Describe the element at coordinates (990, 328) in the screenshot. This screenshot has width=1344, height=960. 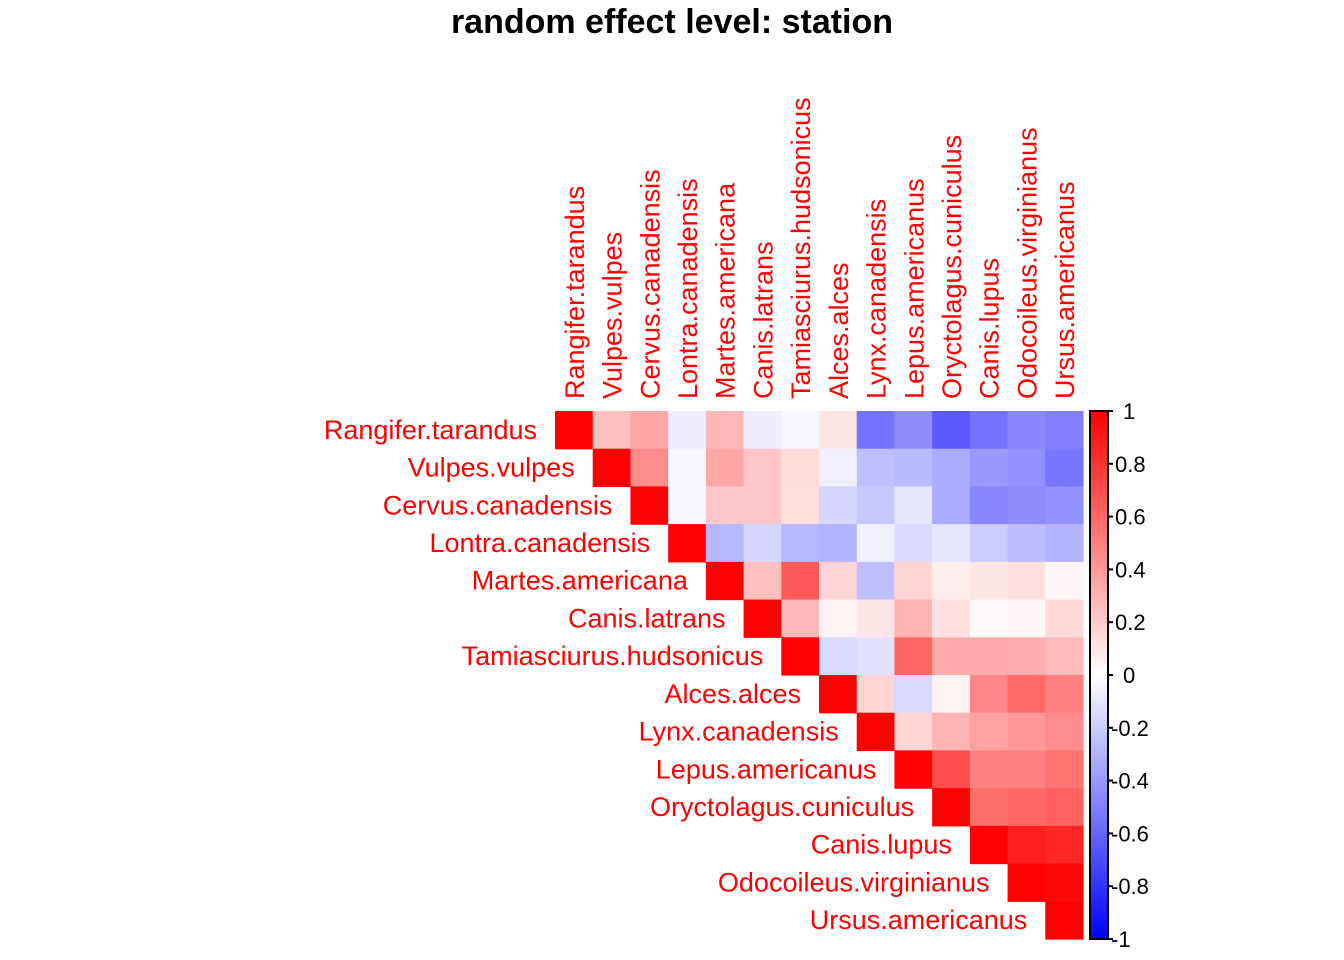
I see `column-label: Canis.lupus` at that location.